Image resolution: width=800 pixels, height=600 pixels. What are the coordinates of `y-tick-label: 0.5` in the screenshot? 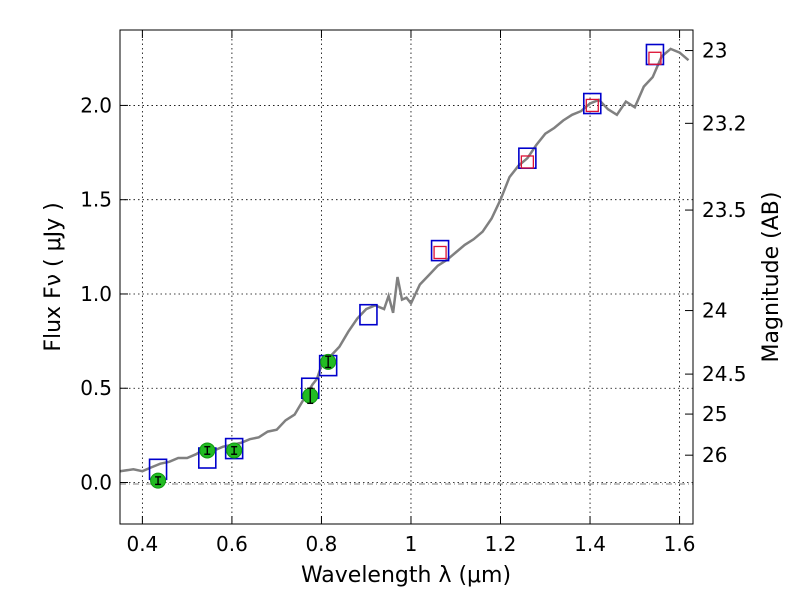 It's located at (96, 388).